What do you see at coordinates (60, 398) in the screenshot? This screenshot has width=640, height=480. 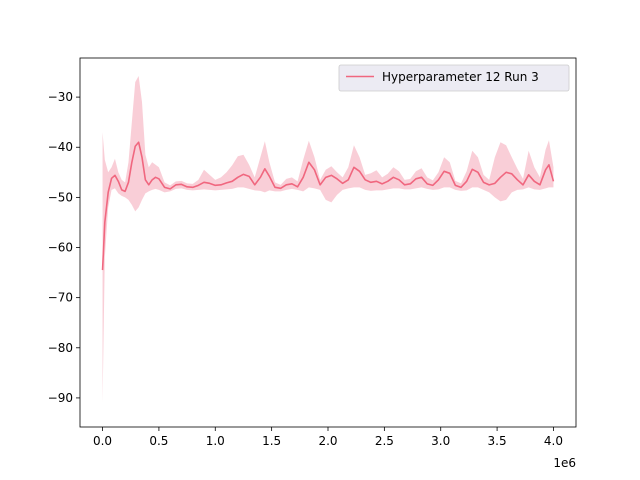 I see `y-tick-label: −90` at bounding box center [60, 398].